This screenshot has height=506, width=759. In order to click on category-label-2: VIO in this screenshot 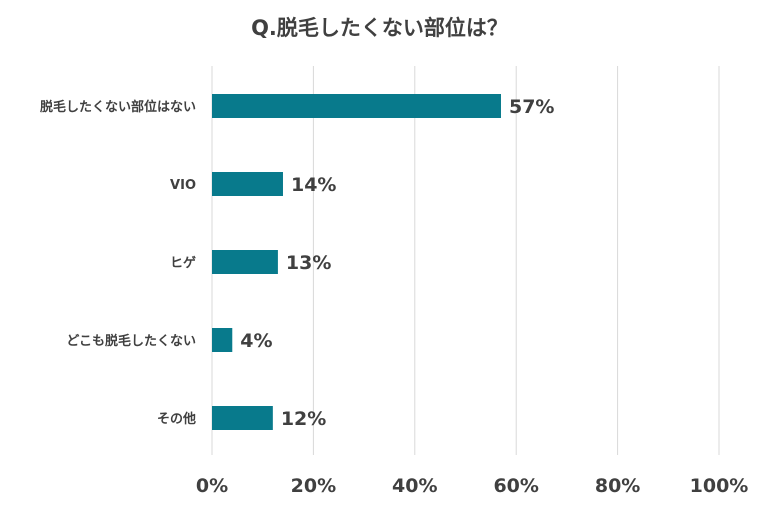, I will do `click(183, 185)`.